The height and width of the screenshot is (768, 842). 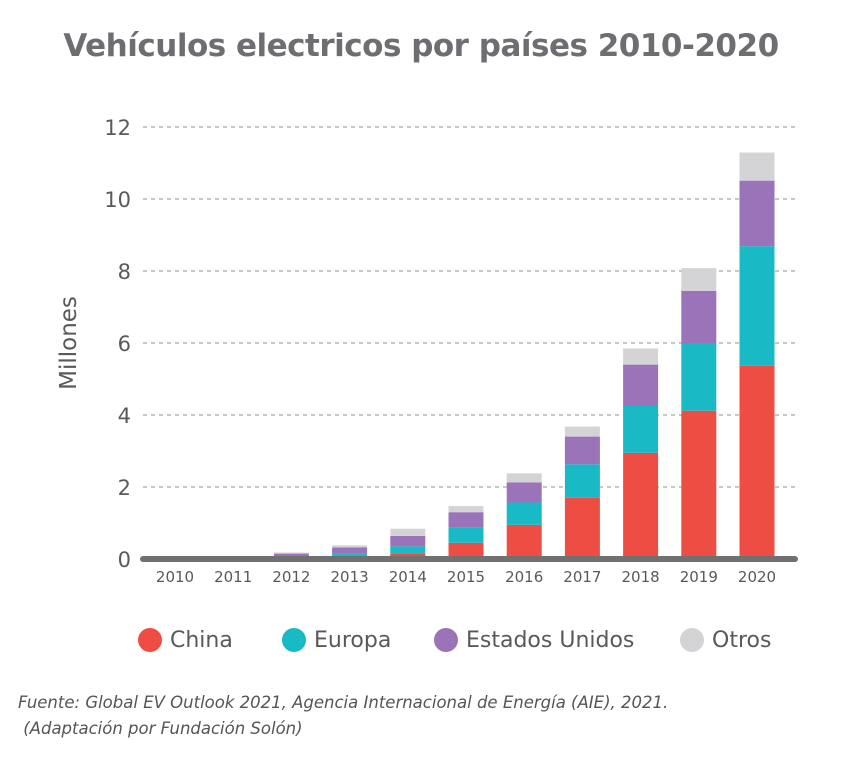 I want to click on x-tick-label-2010: 2010, so click(x=175, y=577).